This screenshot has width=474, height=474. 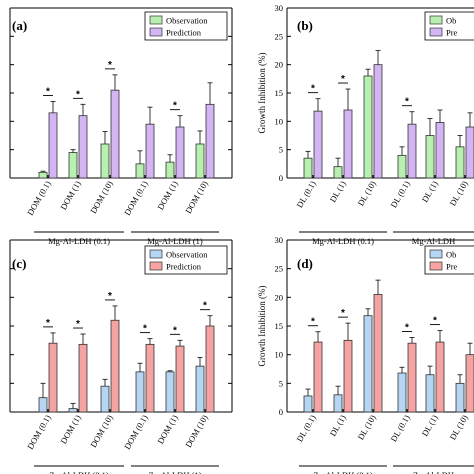 I want to click on legend-label: Pre, so click(x=452, y=33).